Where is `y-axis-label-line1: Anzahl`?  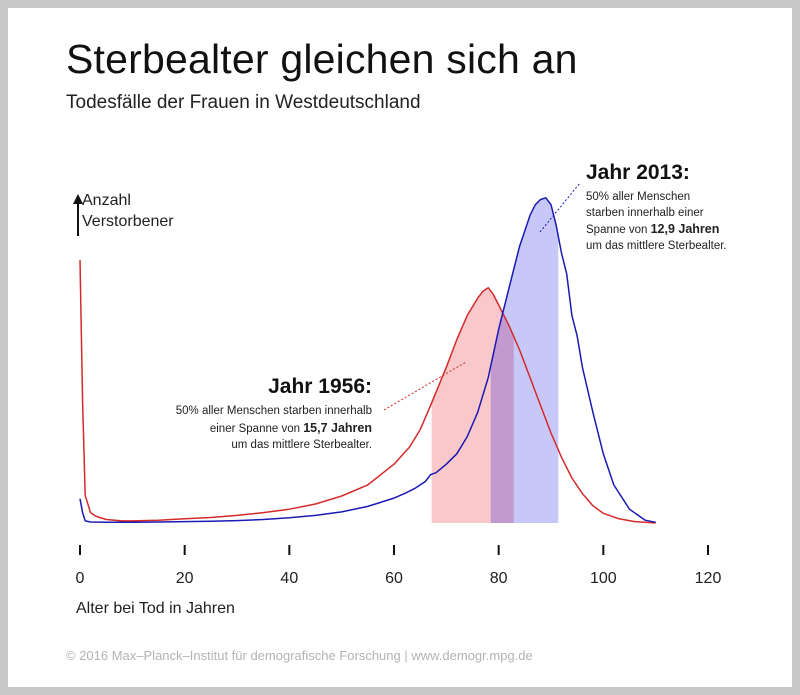 y-axis-label-line1: Anzahl is located at coordinates (106, 200).